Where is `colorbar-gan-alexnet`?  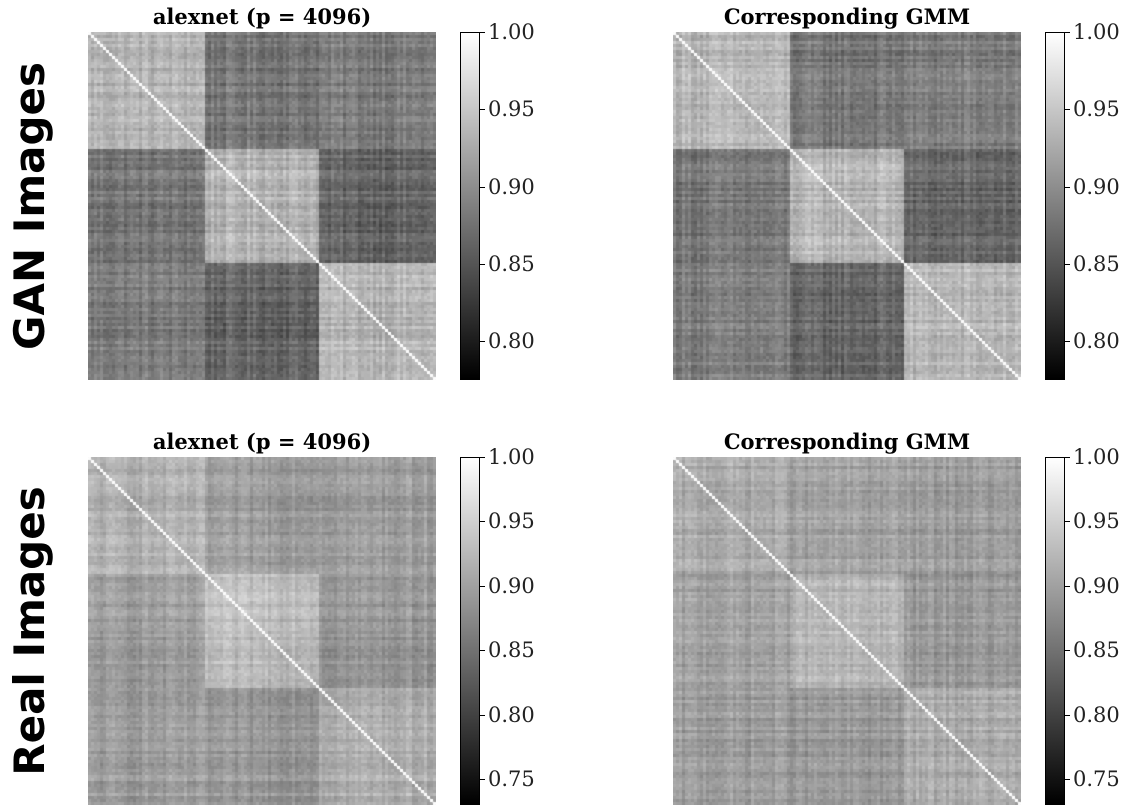
colorbar-gan-alexnet is located at coordinates (470, 206).